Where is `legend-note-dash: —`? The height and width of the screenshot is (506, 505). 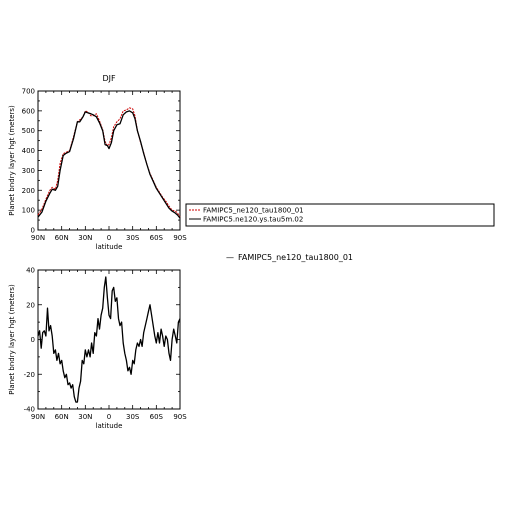 legend-note-dash: — is located at coordinates (230, 257).